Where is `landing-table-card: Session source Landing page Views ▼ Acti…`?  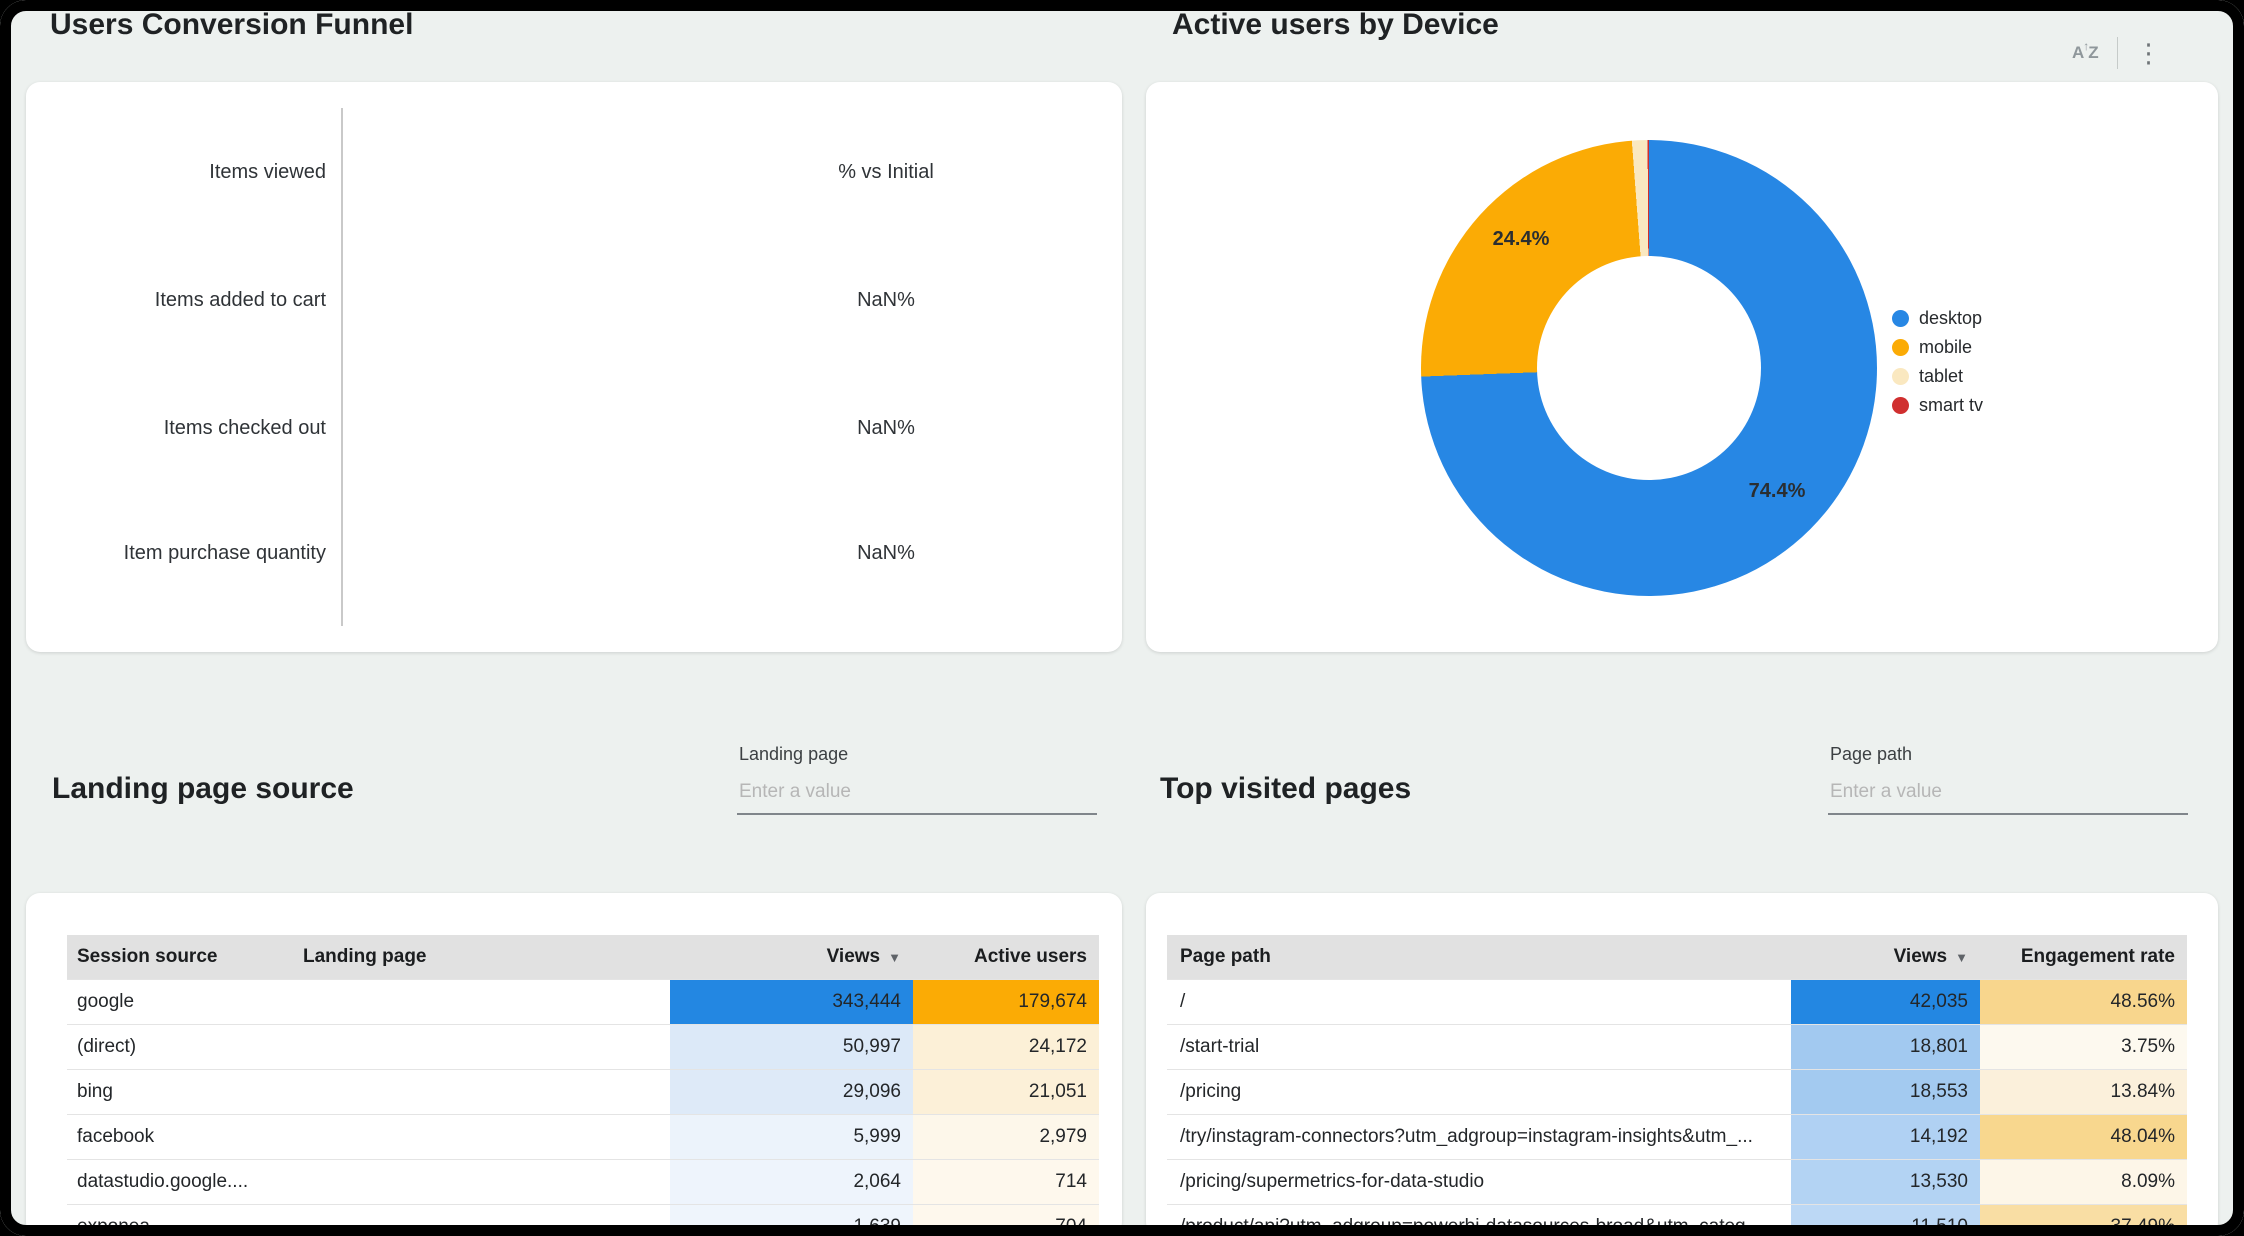
landing-table-card: Session source Landing page Views ▼ Acti… is located at coordinates (574, 1064).